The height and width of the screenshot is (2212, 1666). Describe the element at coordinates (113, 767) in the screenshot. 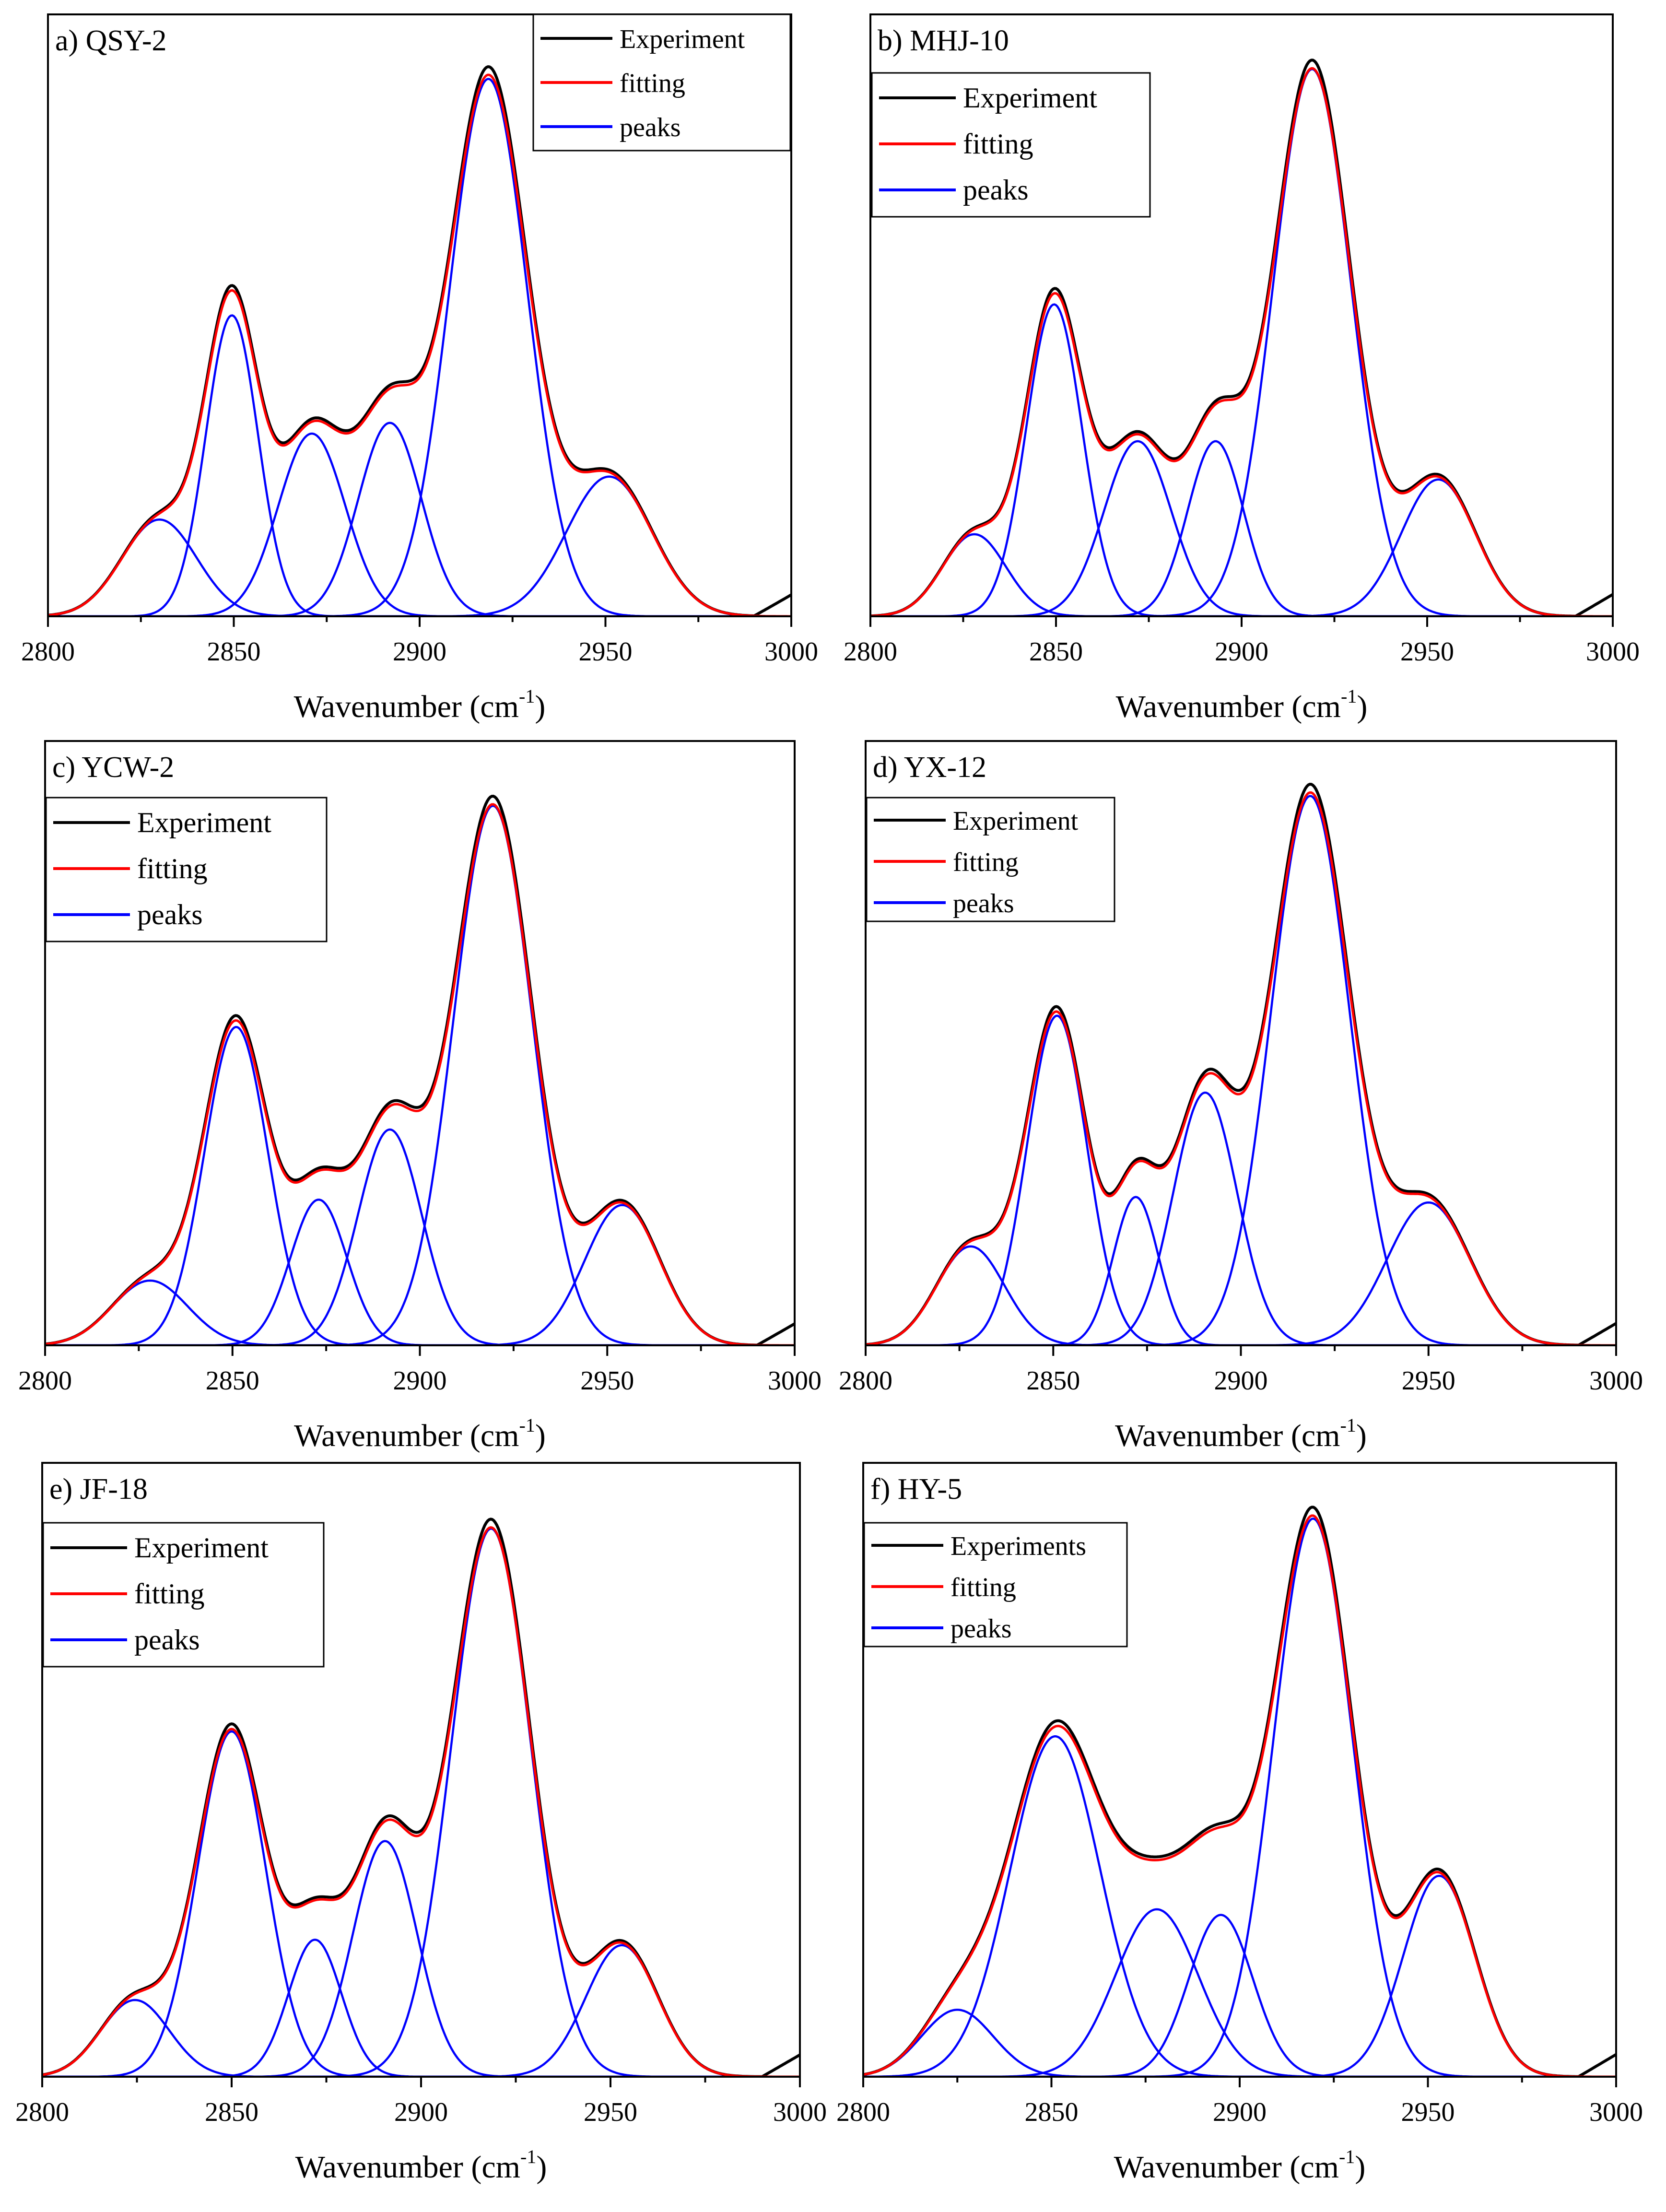

I see `panel-title: c) YCW-2` at that location.